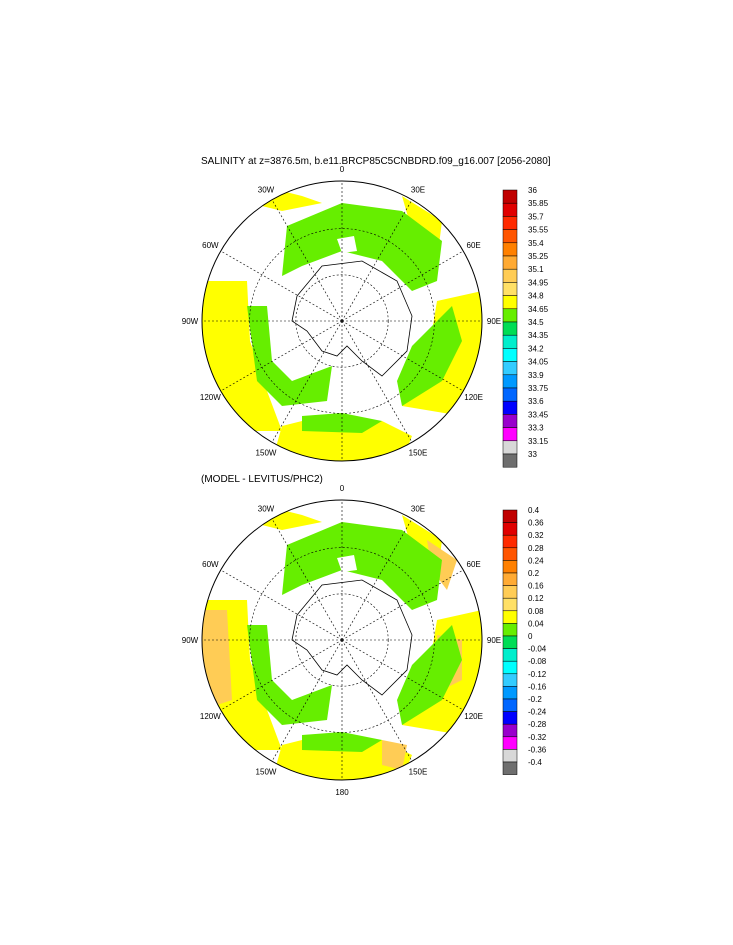 The width and height of the screenshot is (733, 945). I want to click on colorbar-label: 0.4, so click(534, 510).